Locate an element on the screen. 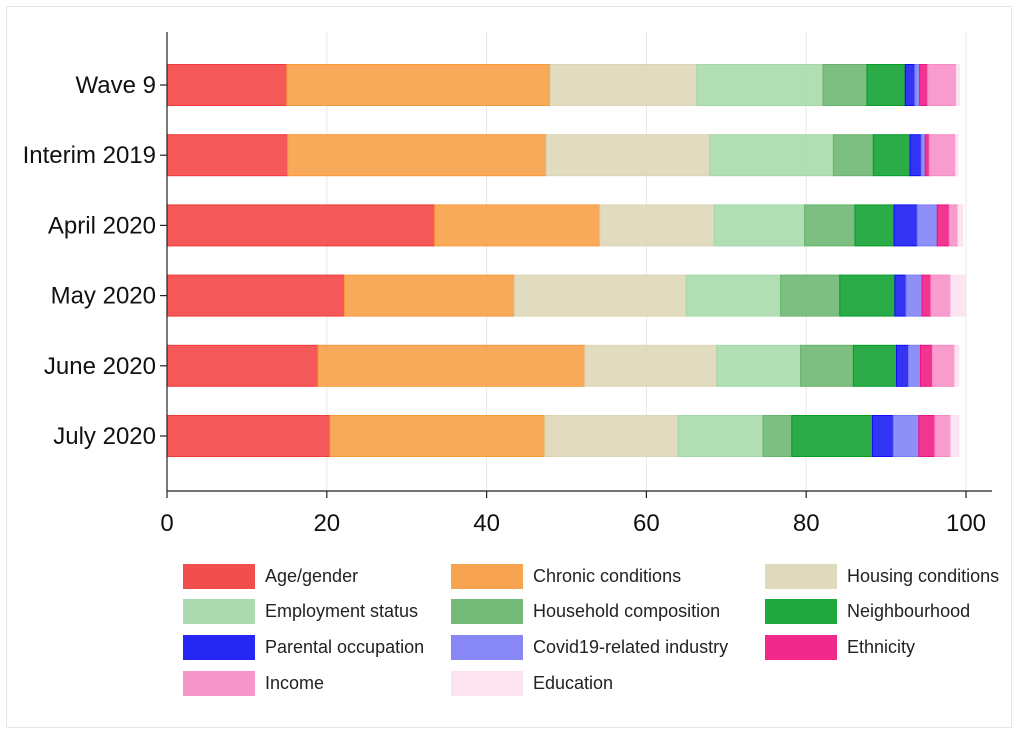  y-tick-label: Interim 2019 is located at coordinates (89, 155).